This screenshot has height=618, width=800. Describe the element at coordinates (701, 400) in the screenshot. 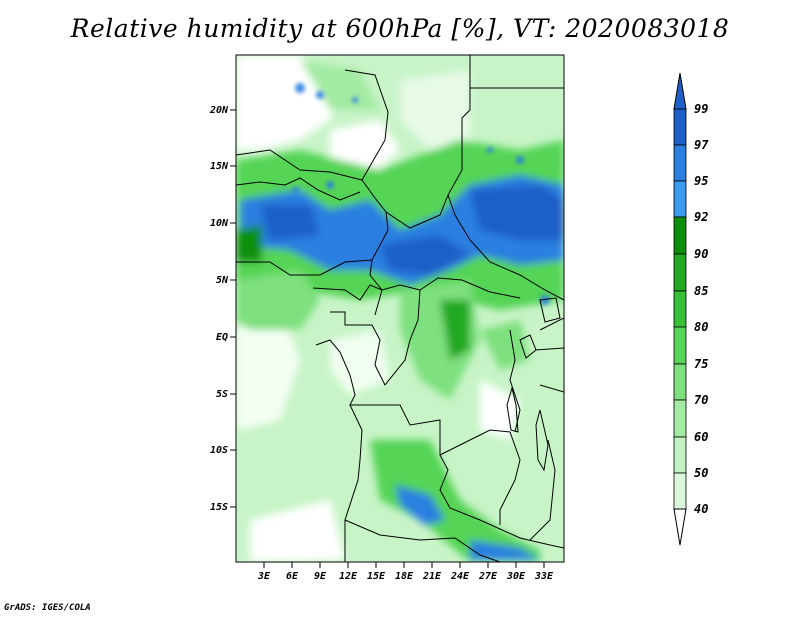

I see `colorbar-label: 70` at that location.